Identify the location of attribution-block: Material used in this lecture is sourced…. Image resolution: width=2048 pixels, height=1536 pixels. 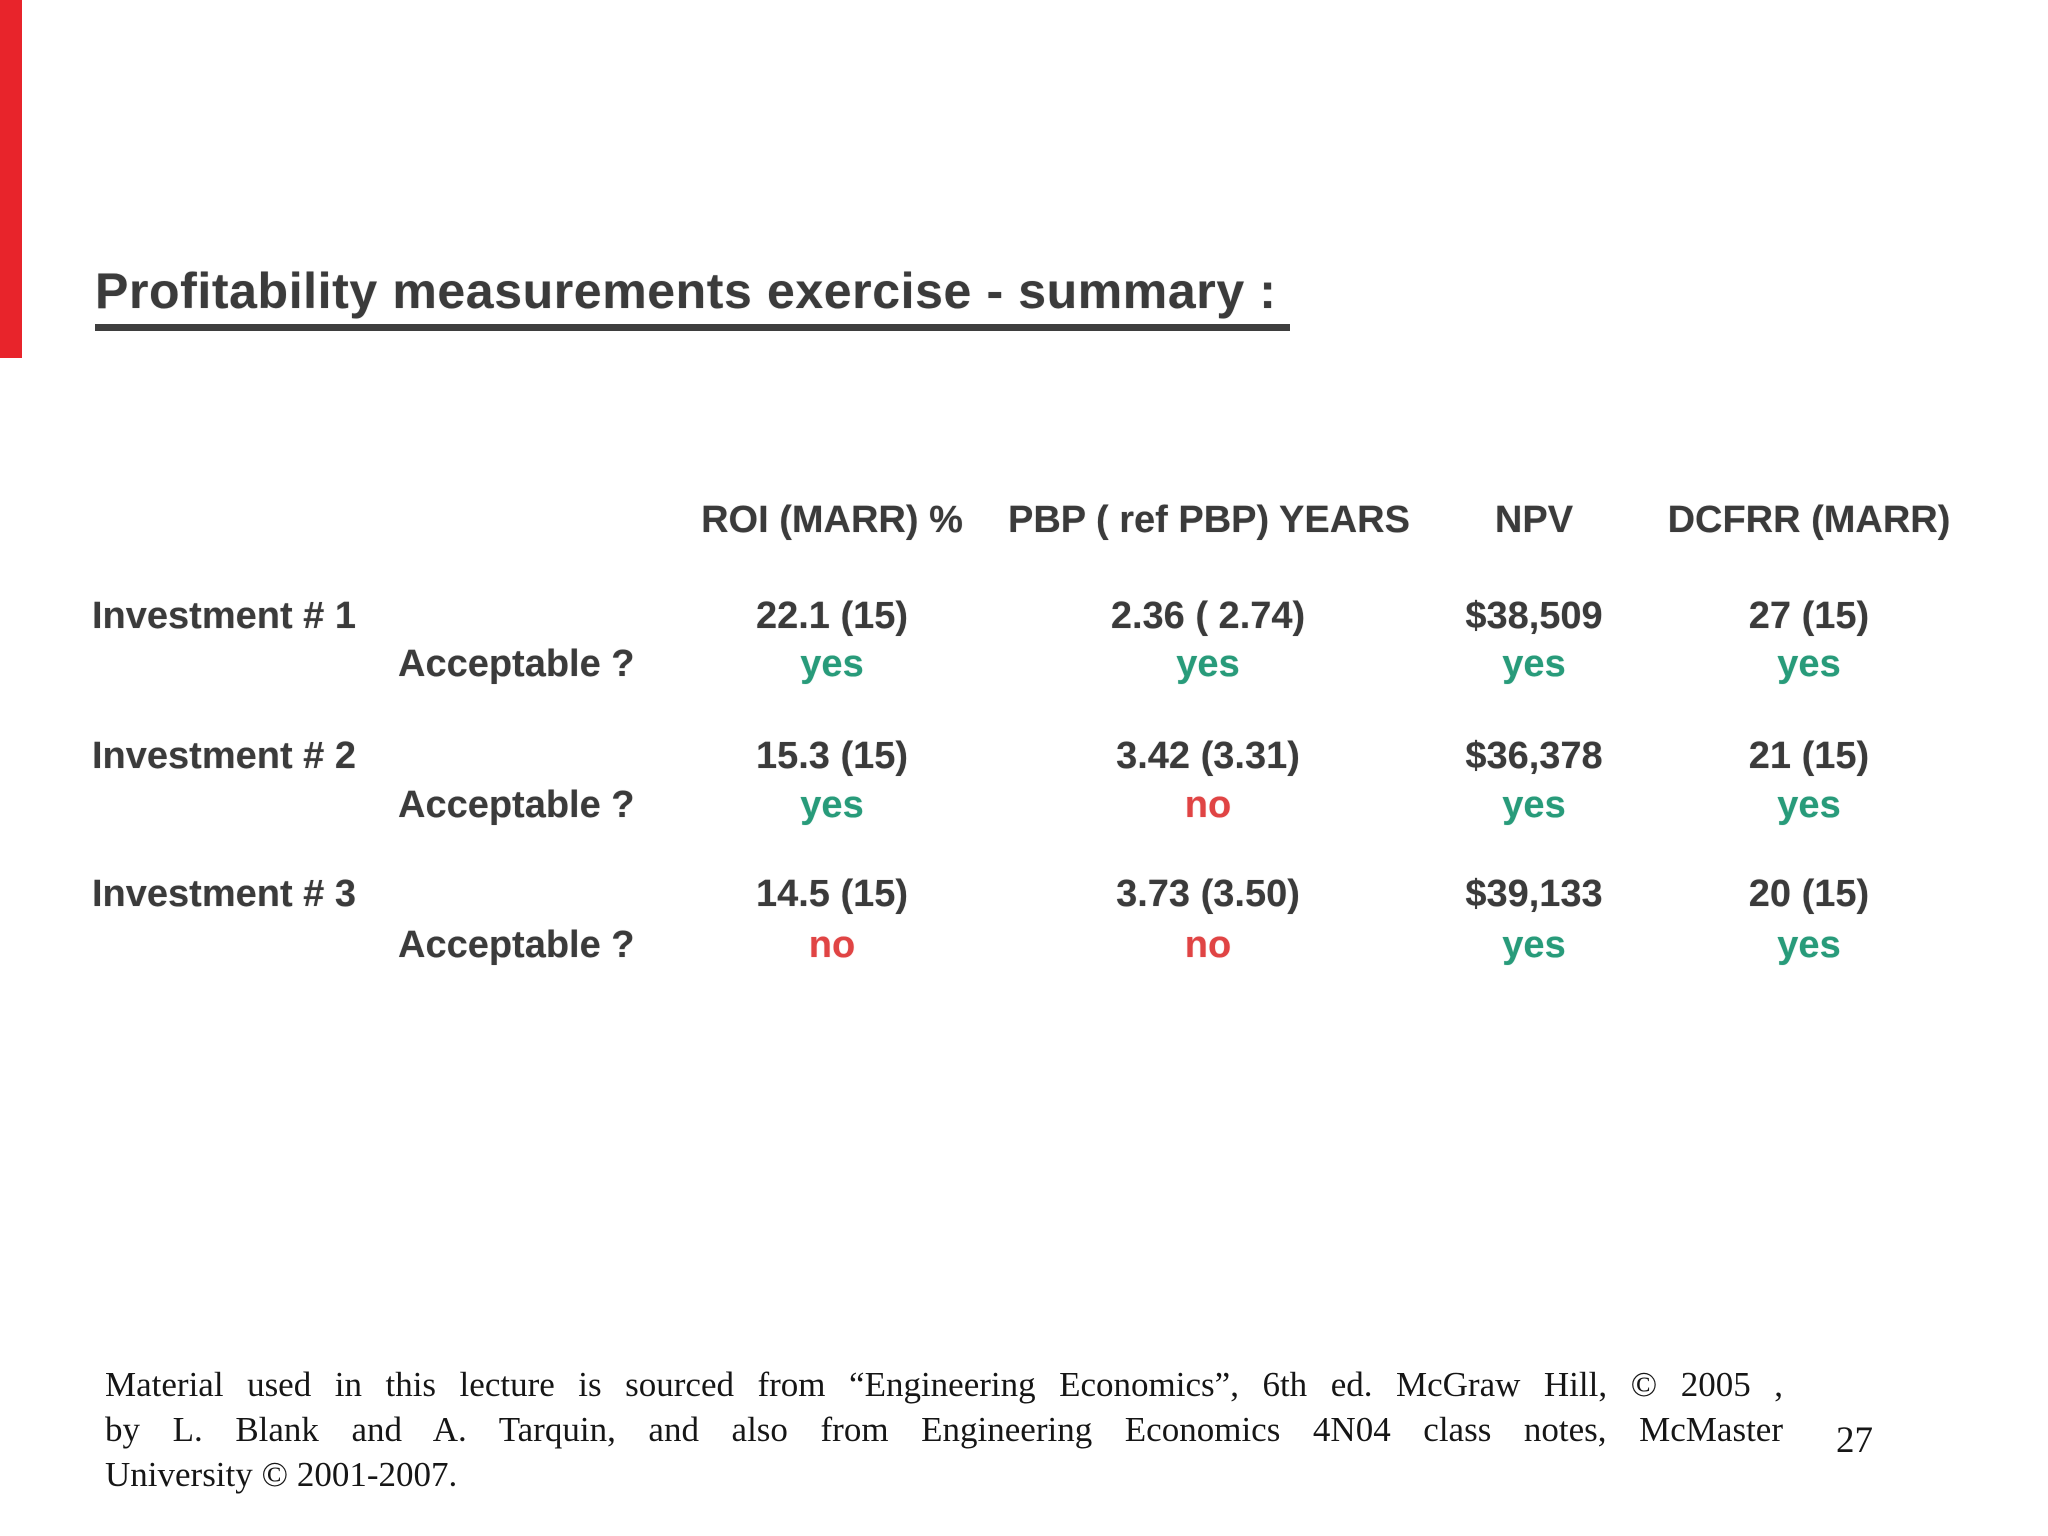
(944, 1429).